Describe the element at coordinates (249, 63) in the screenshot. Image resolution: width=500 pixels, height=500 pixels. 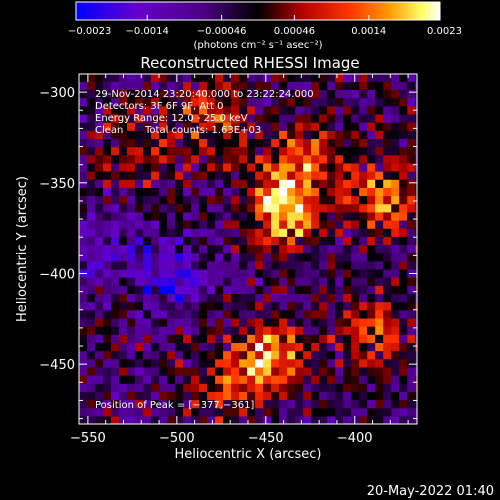
I see `chart-title: Reconstructed RHESSI Image` at that location.